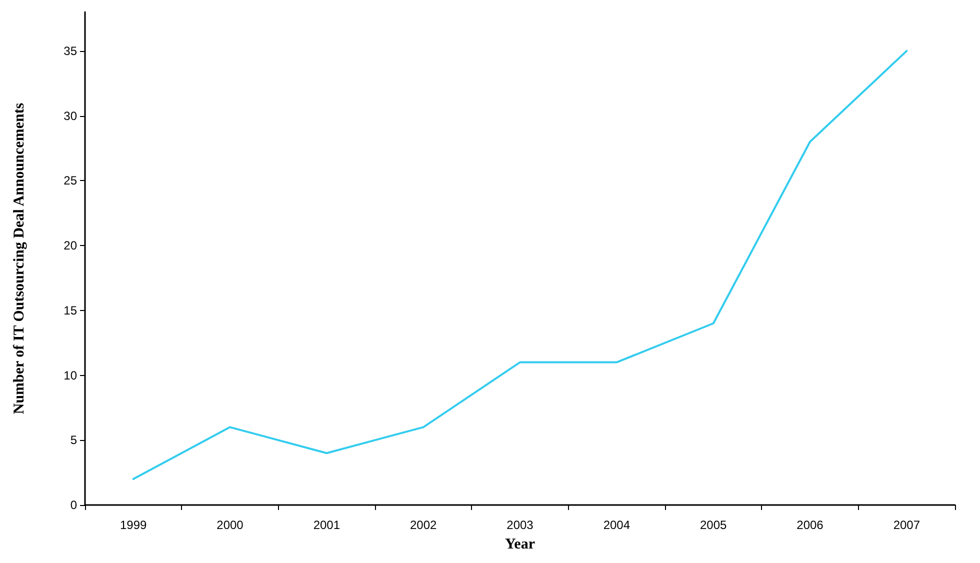 The width and height of the screenshot is (980, 563). What do you see at coordinates (134, 525) in the screenshot?
I see `x-tick-label: 1999` at bounding box center [134, 525].